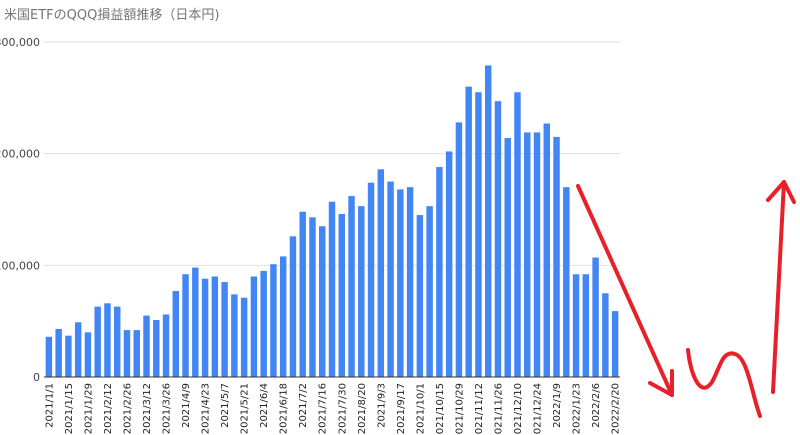  Describe the element at coordinates (245, 408) in the screenshot. I see `x-tick-label: 2021/5/21` at that location.